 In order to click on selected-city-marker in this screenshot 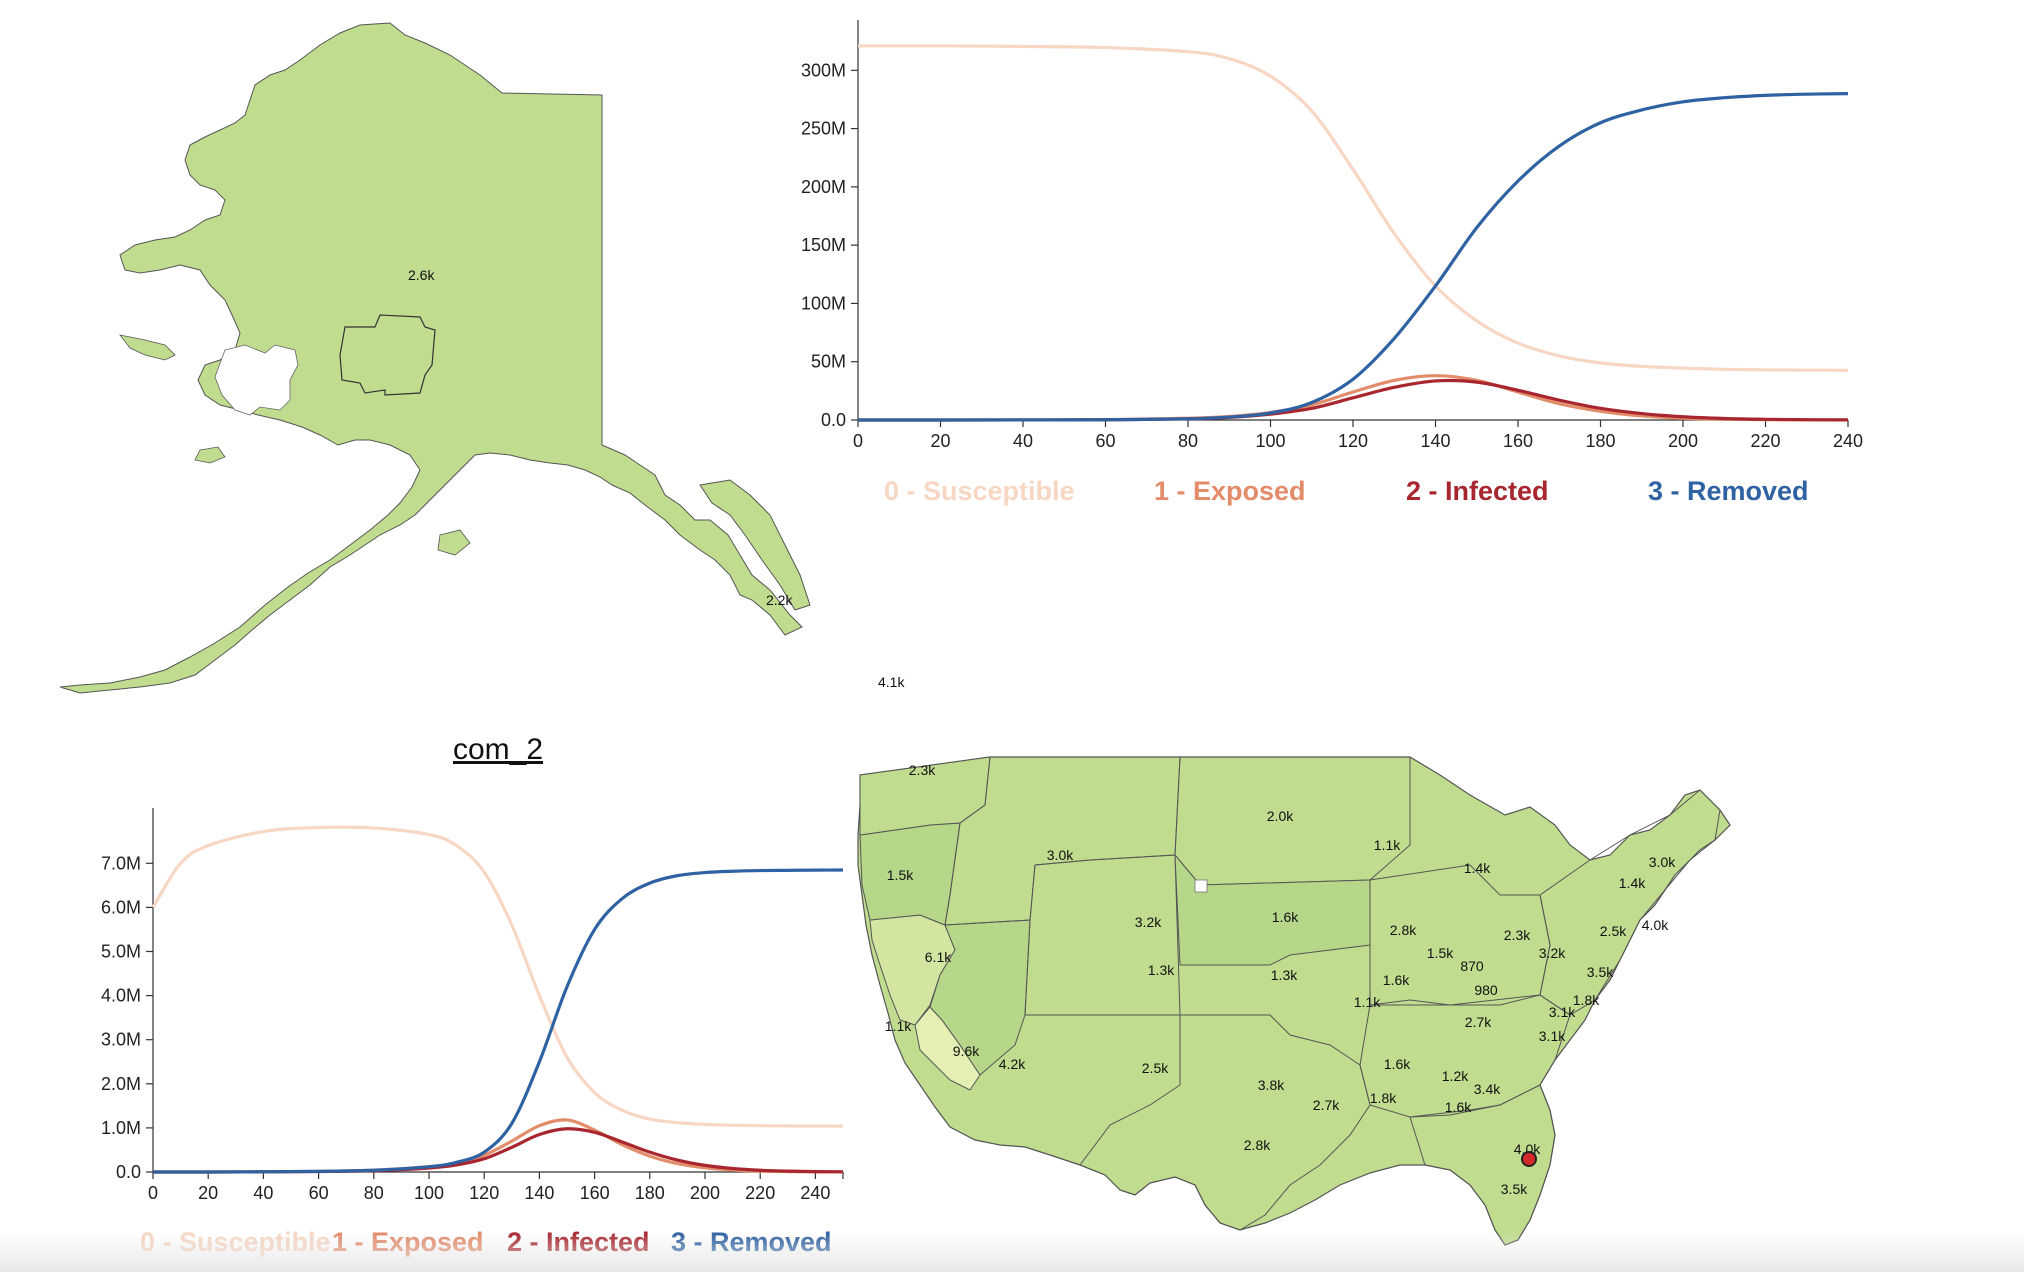, I will do `click(1529, 1159)`.